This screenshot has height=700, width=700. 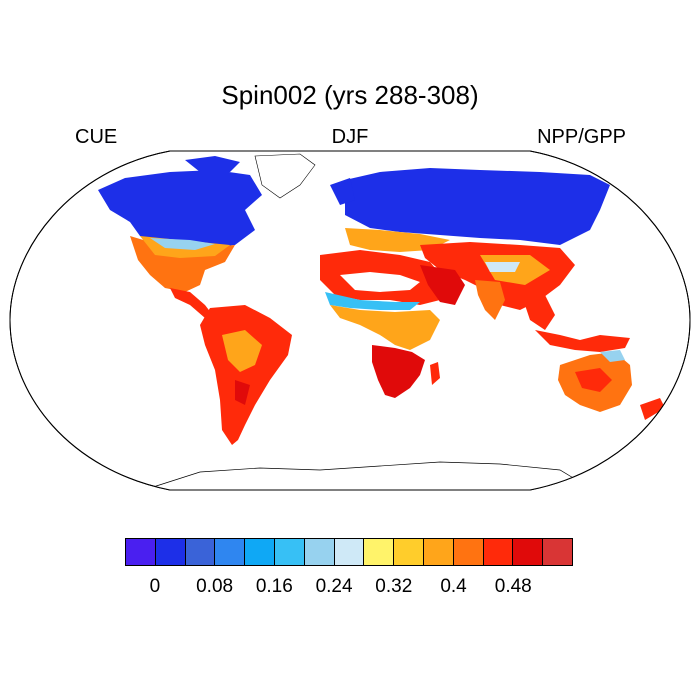 What do you see at coordinates (242, 351) in the screenshot?
I see `south-america-orange` at bounding box center [242, 351].